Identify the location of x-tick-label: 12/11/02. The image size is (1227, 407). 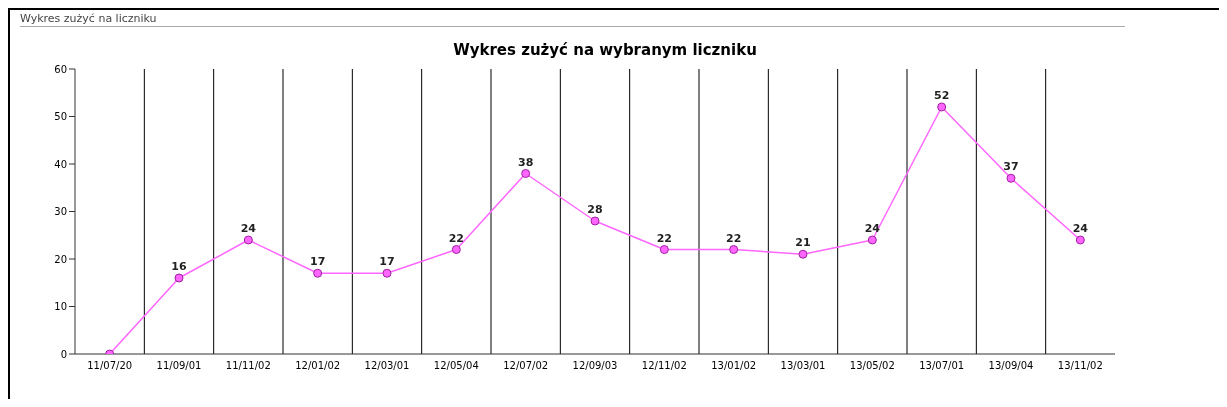
(664, 366).